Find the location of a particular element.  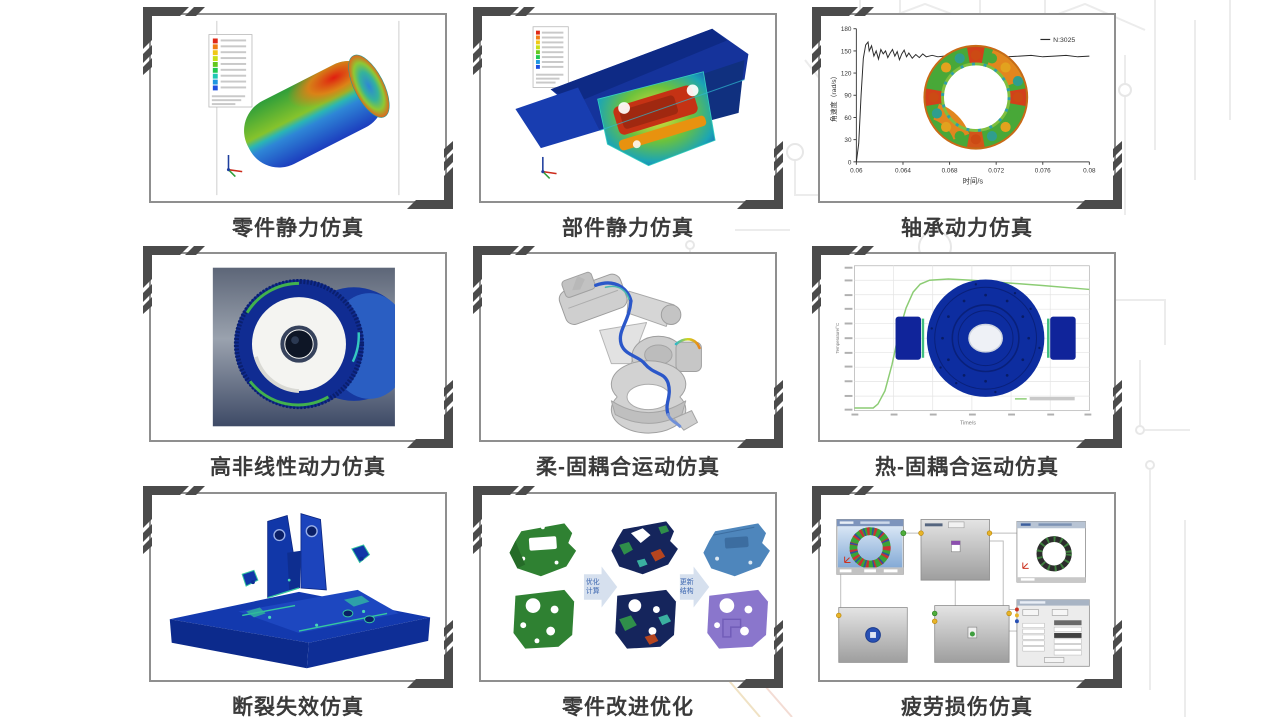

chart-legend is located at coordinates (1044, 398).